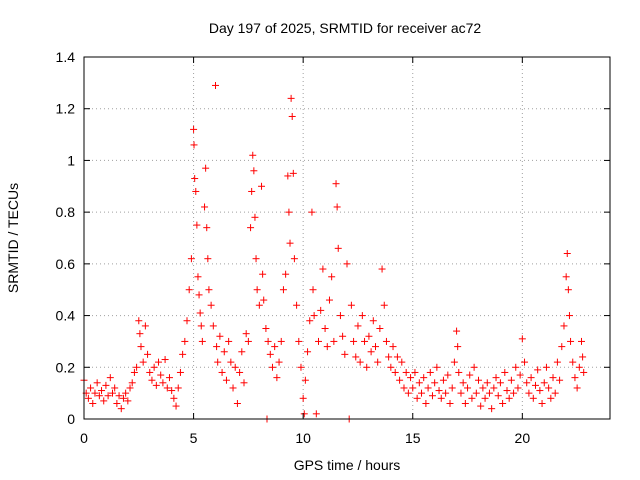  Describe the element at coordinates (347, 465) in the screenshot. I see `x-axis-title: GPS time / hours` at that location.